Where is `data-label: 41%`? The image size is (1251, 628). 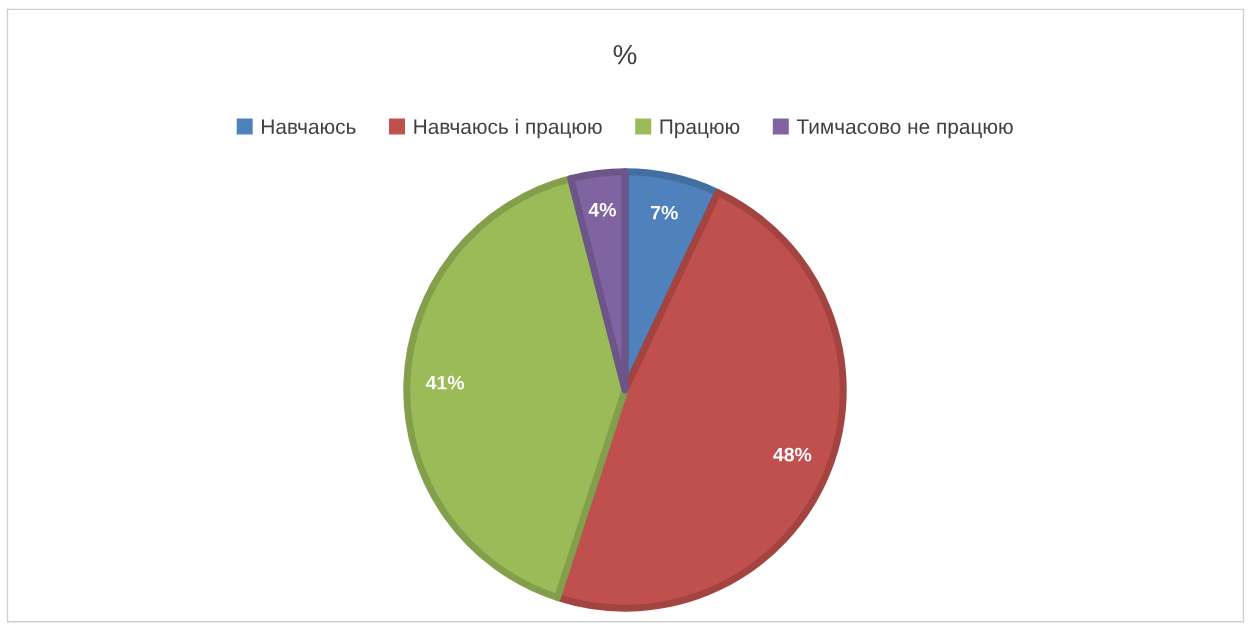 data-label: 41% is located at coordinates (445, 382).